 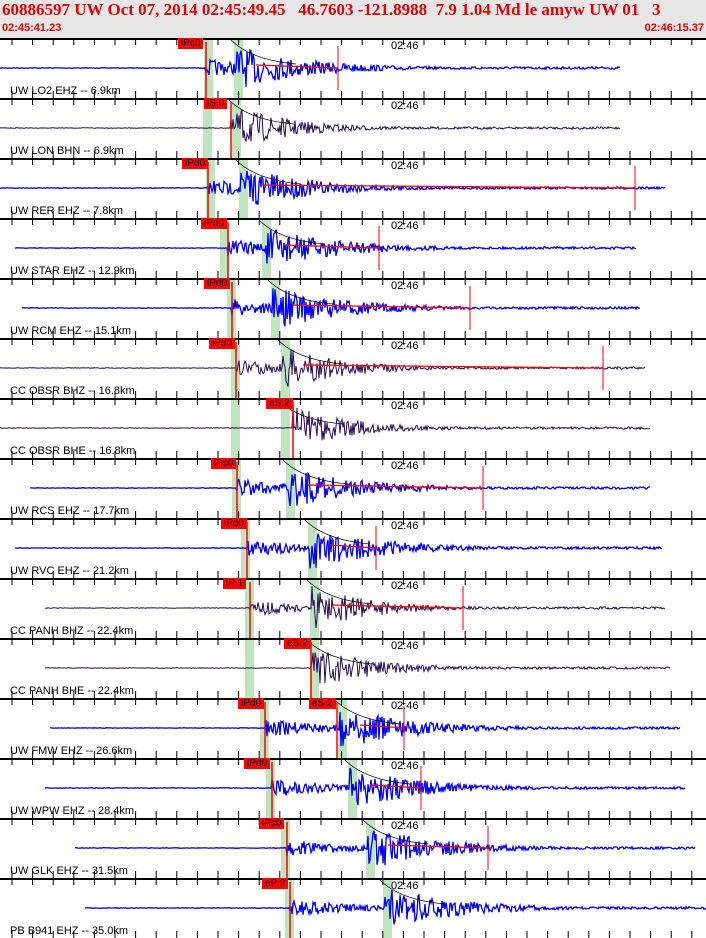 I want to click on trace-panel: 02:46 UW STAR EHZ -- 12.9km iPd0, so click(x=353, y=248).